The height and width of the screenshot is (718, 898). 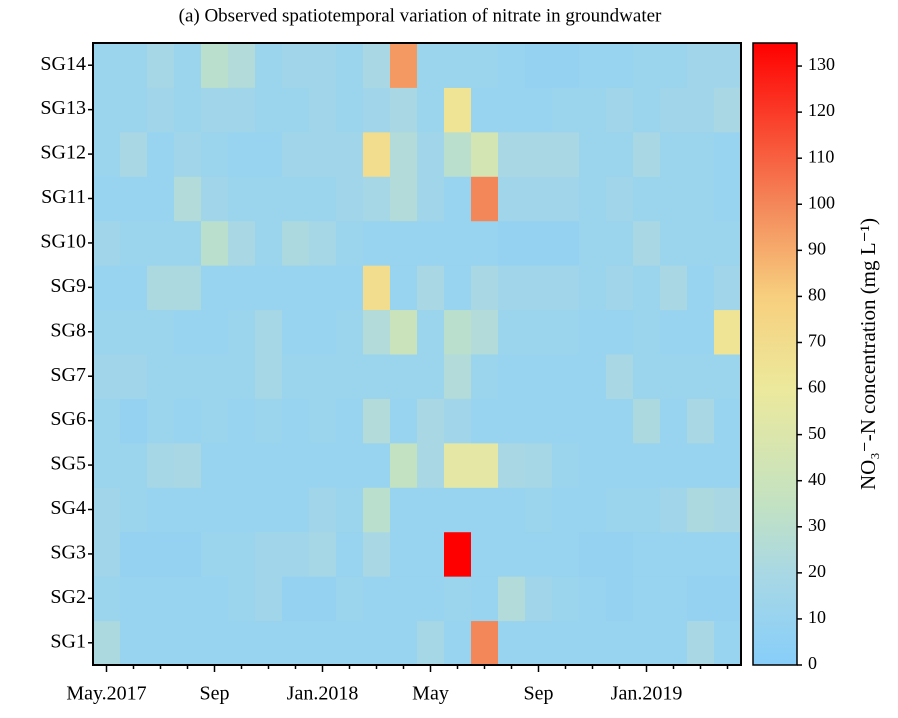 What do you see at coordinates (817, 387) in the screenshot?
I see `colorbar-tick-label: 60` at bounding box center [817, 387].